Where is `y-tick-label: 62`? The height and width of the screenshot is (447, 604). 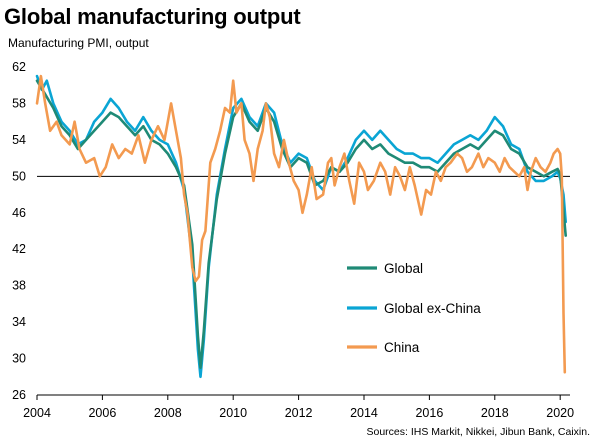
y-tick-label: 62 is located at coordinates (19, 67).